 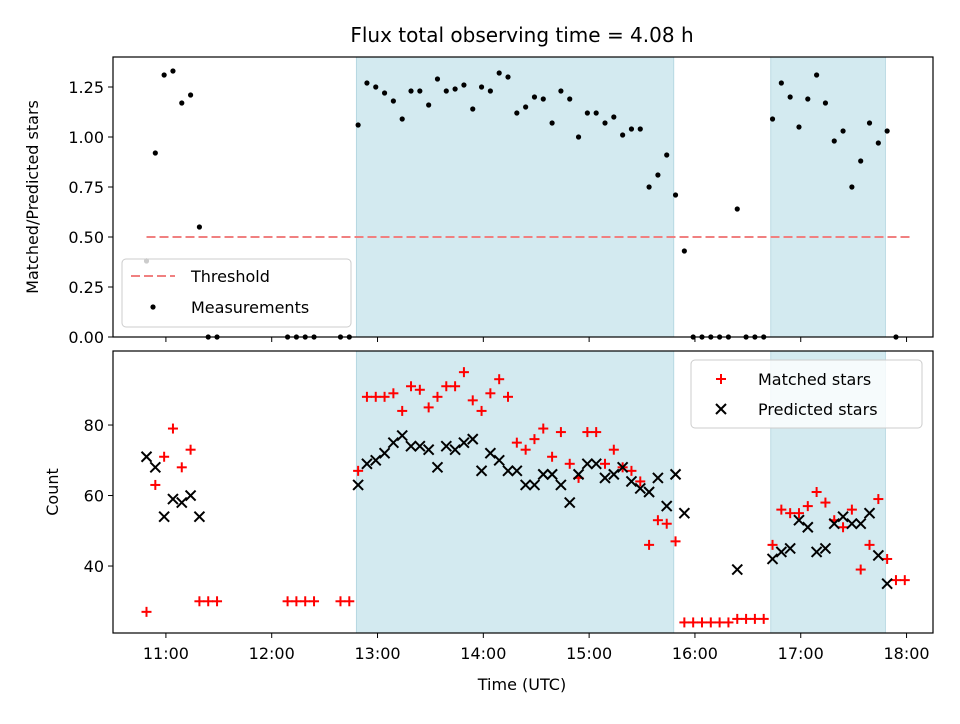 I want to click on x-tick-label: 17:00, so click(x=801, y=653).